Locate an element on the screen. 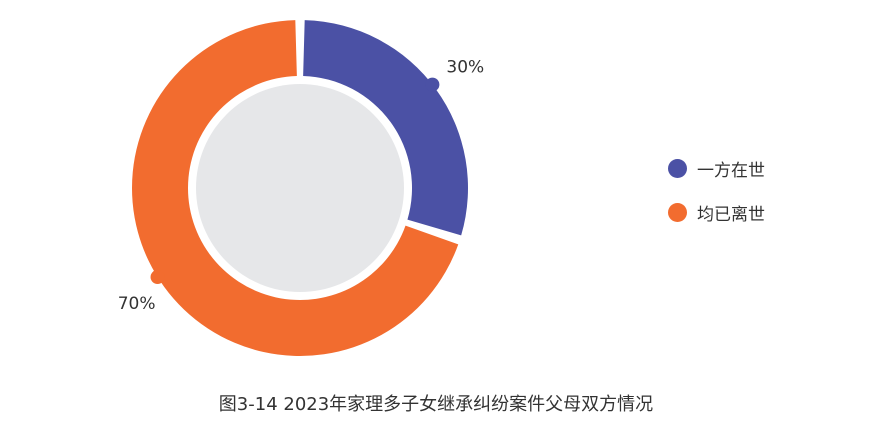 The width and height of the screenshot is (872, 448). slice-alive is located at coordinates (385, 128).